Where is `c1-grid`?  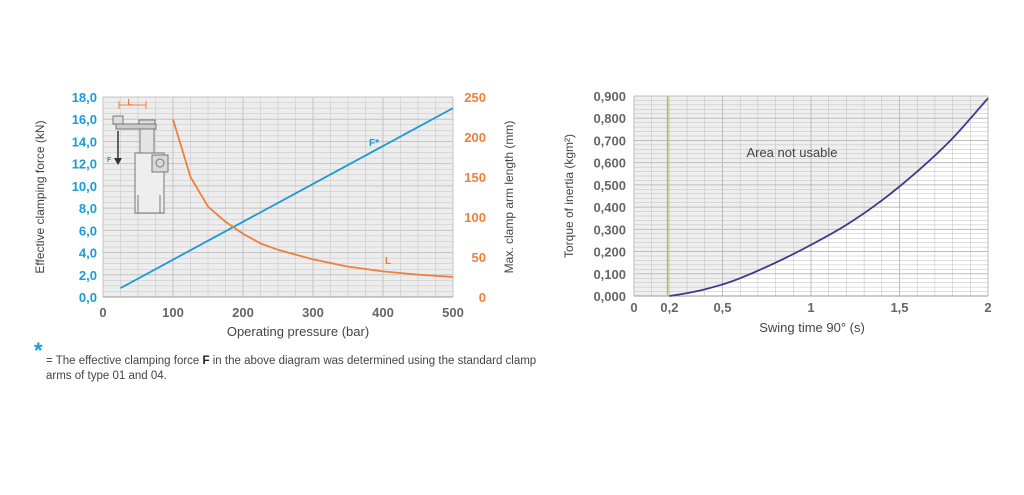 c1-grid is located at coordinates (278, 197).